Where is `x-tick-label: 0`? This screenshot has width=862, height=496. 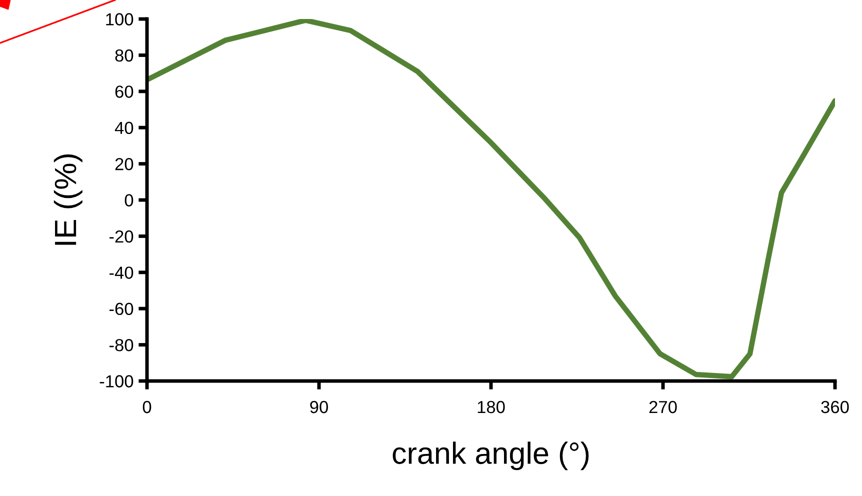
x-tick-label: 0 is located at coordinates (147, 407).